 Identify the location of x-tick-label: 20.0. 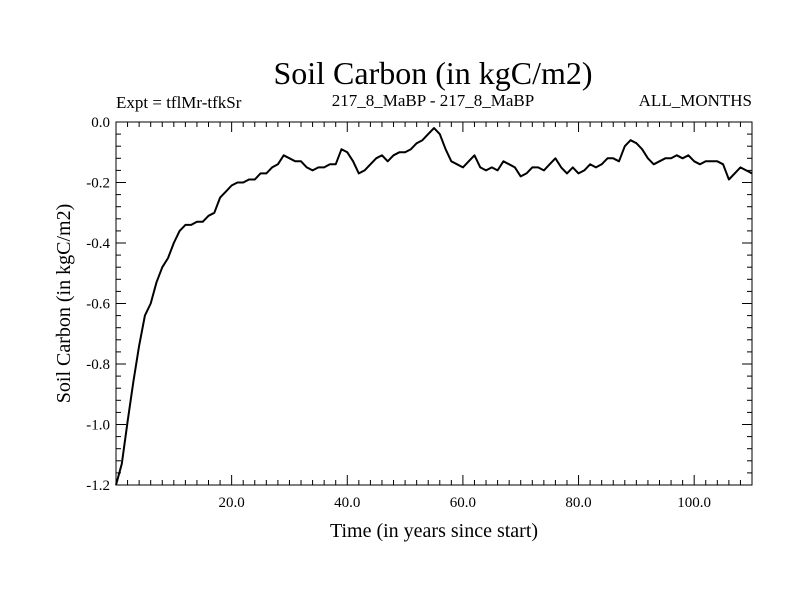
(232, 503).